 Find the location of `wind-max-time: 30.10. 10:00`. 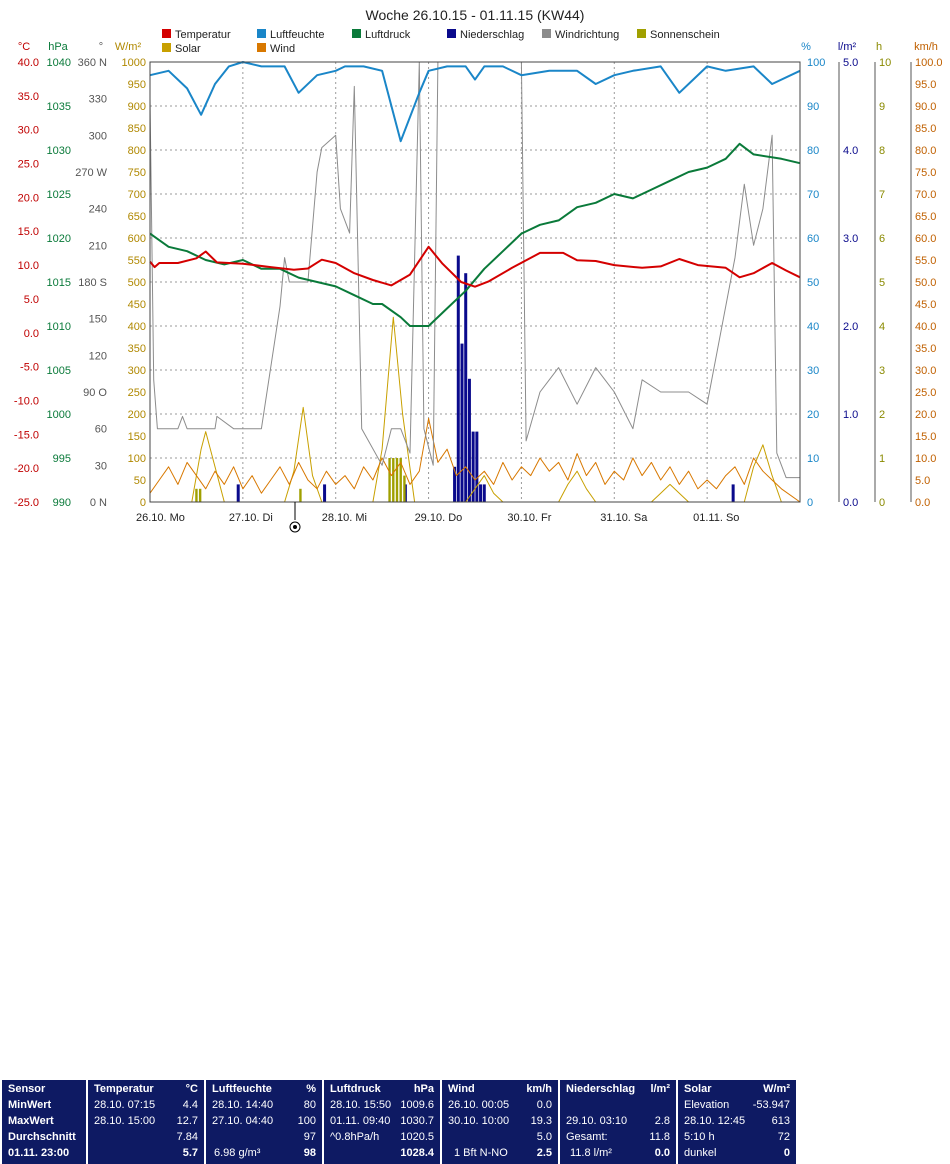

wind-max-time: 30.10. 10:00 is located at coordinates (479, 1121).